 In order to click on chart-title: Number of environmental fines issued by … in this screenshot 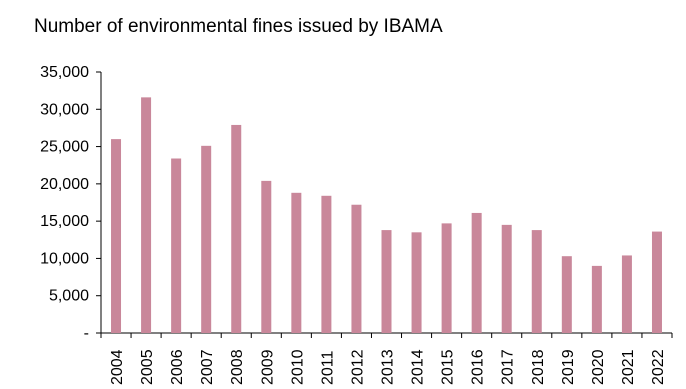, I will do `click(238, 26)`.